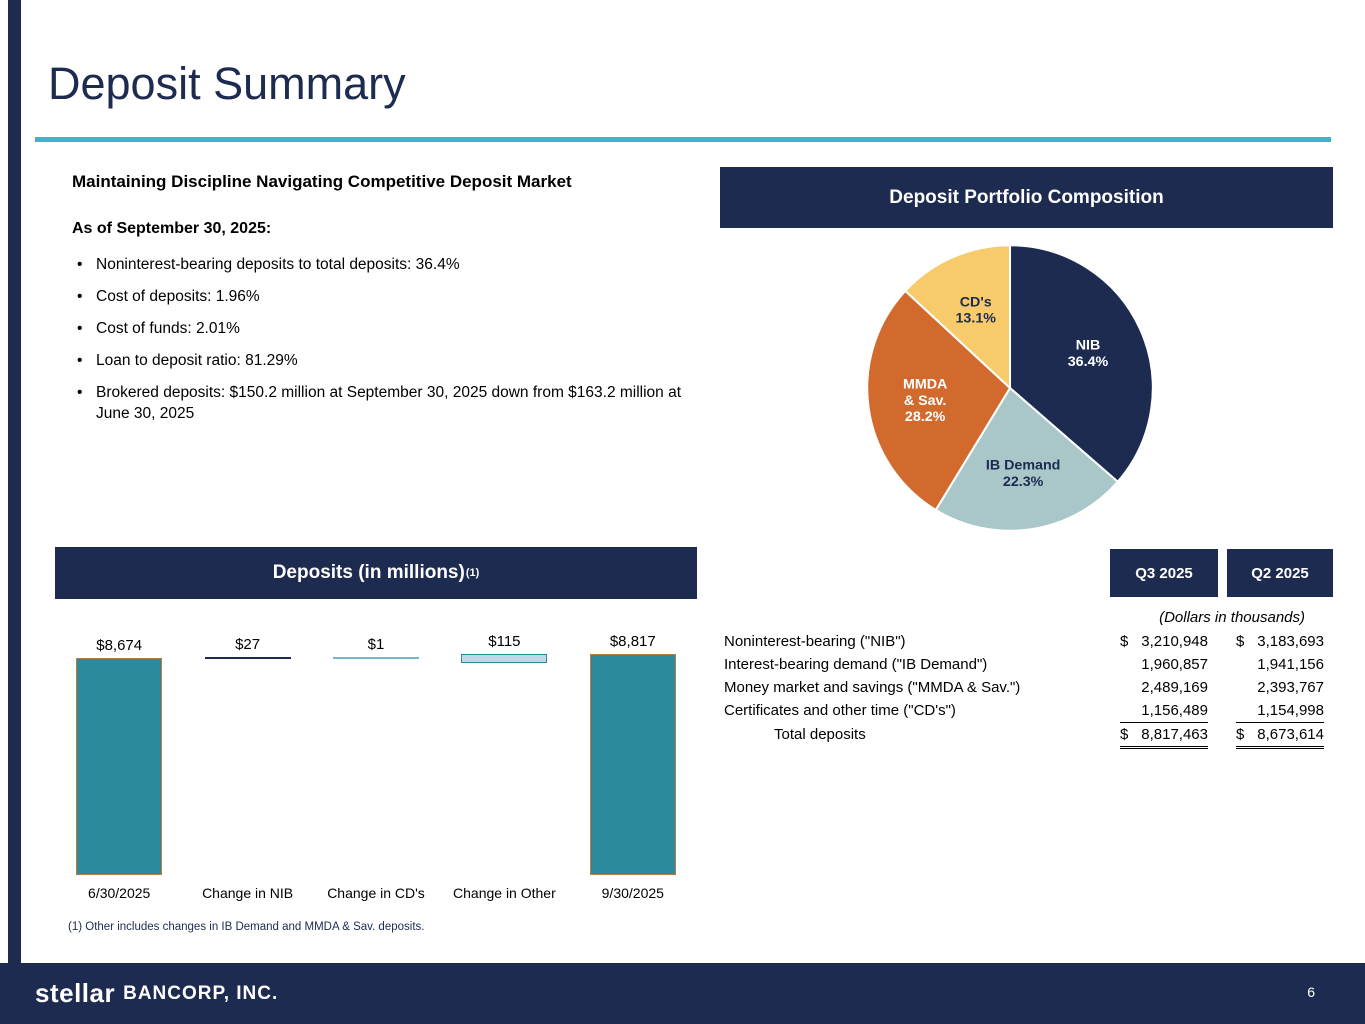 Image resolution: width=1365 pixels, height=1024 pixels. I want to click on table-amount-cell: 1,154,998, so click(1280, 711).